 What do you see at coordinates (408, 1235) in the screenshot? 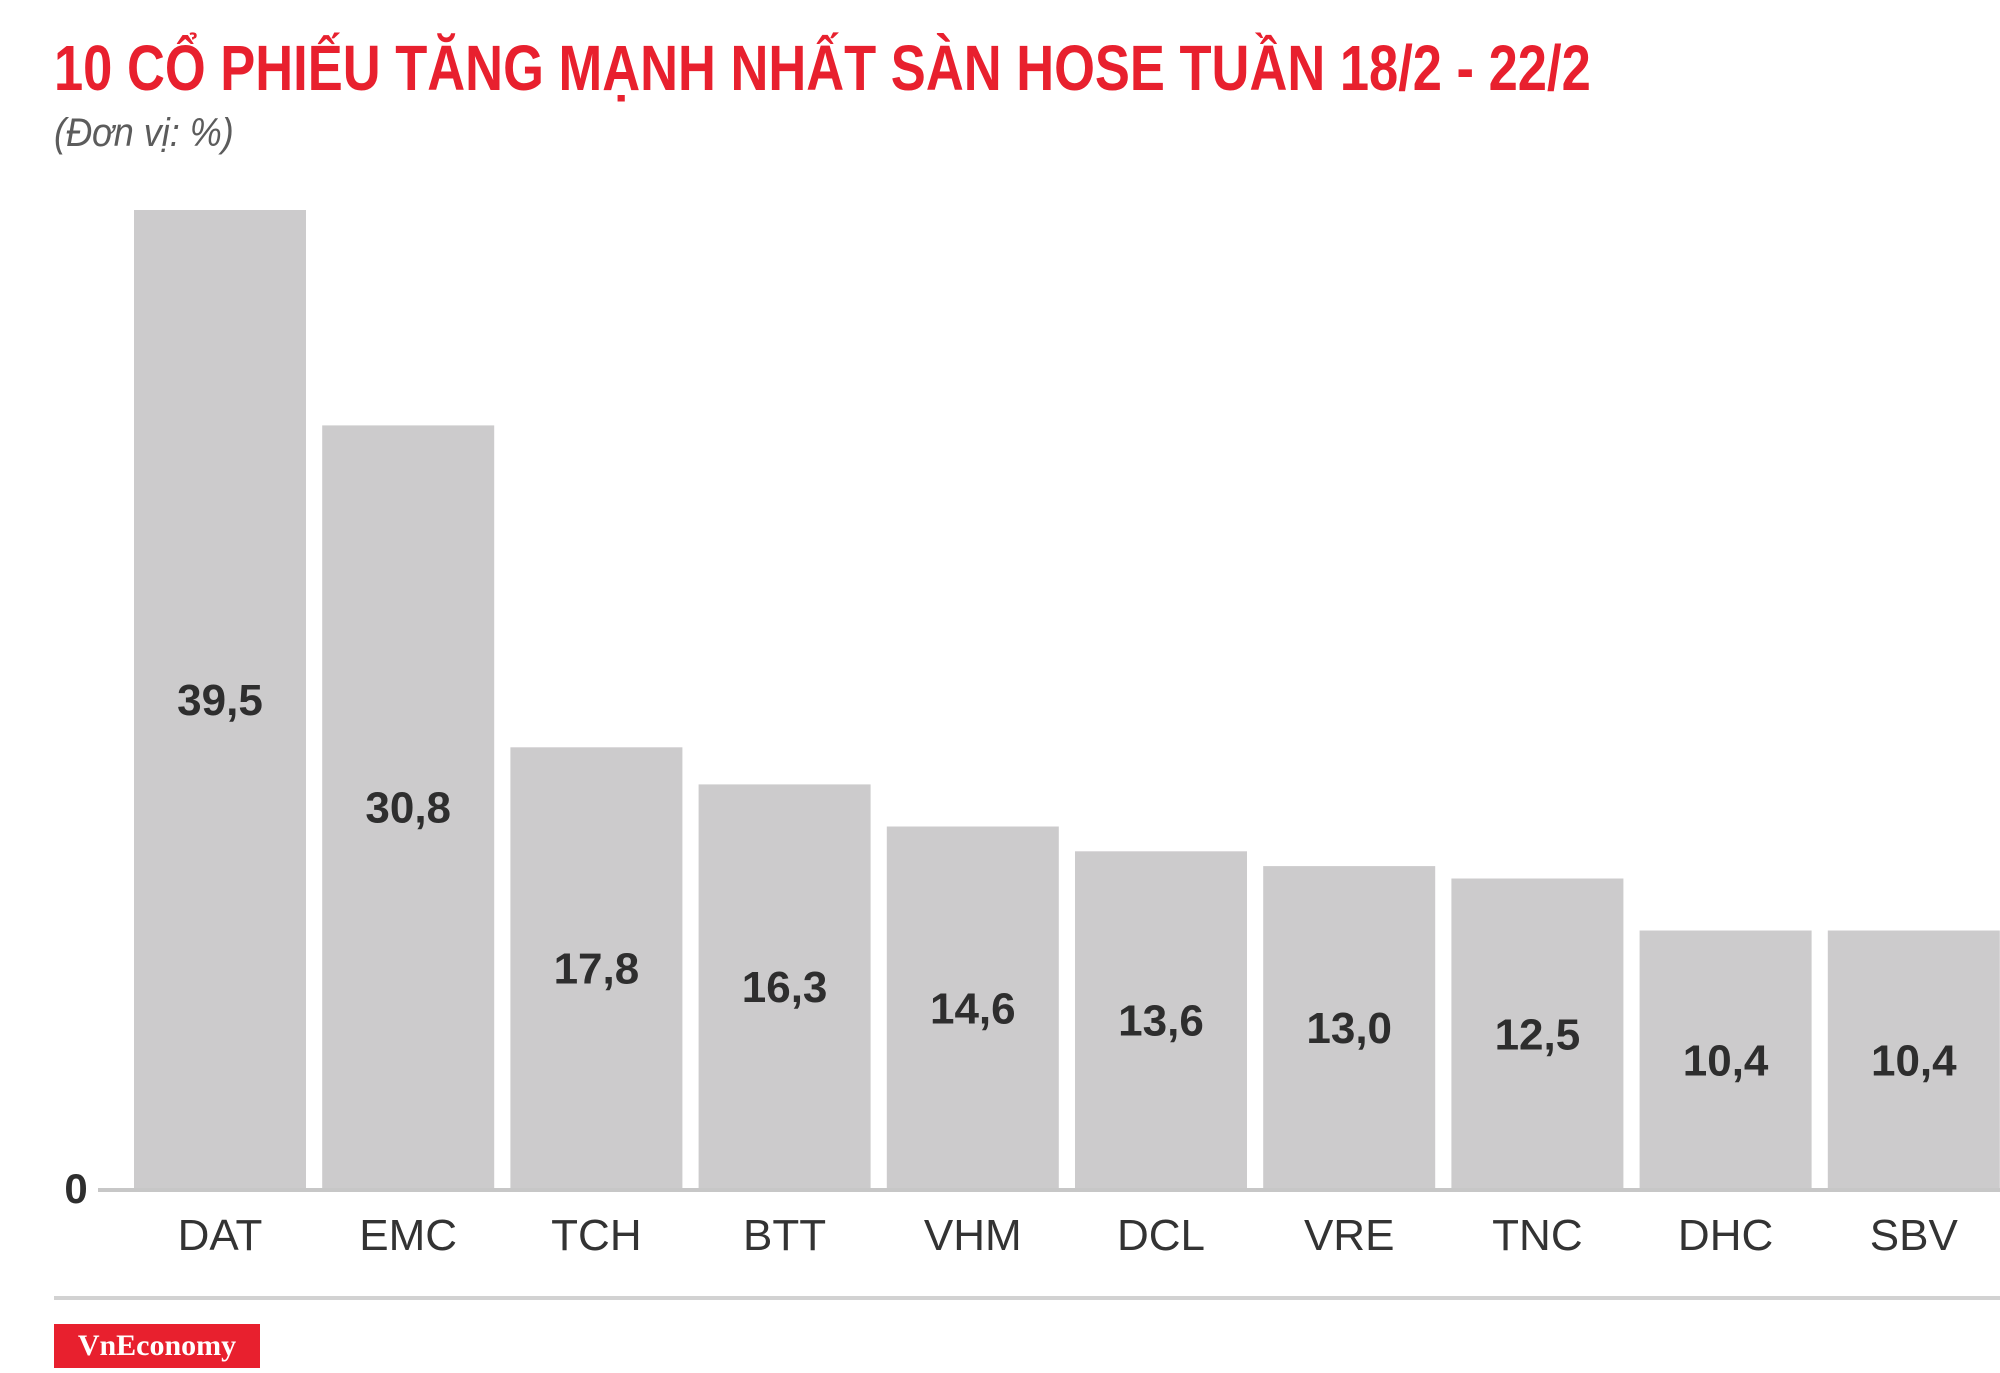
I see `category-label-emc: EMC` at bounding box center [408, 1235].